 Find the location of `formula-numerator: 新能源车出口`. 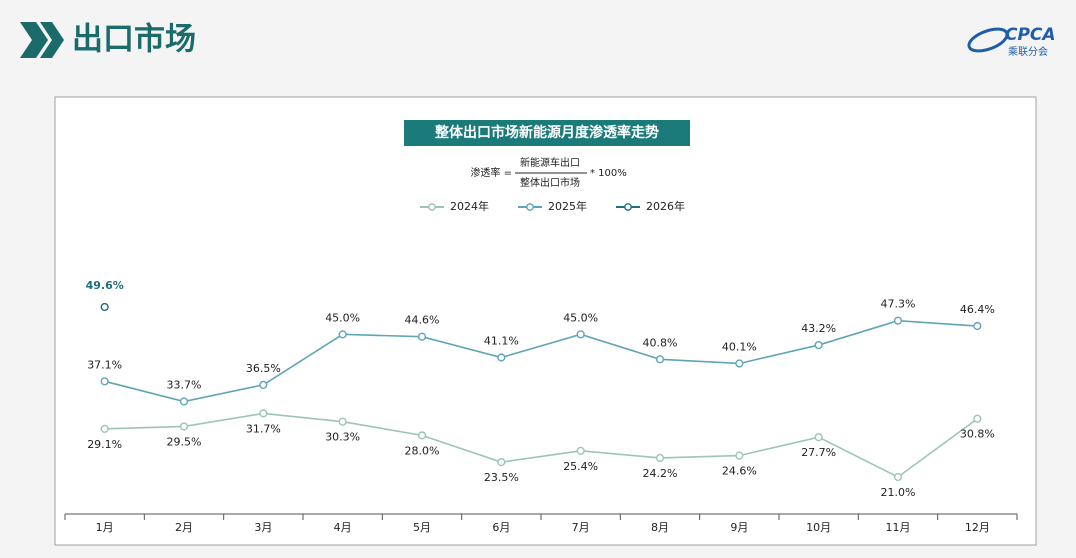

formula-numerator: 新能源车出口 is located at coordinates (550, 162).